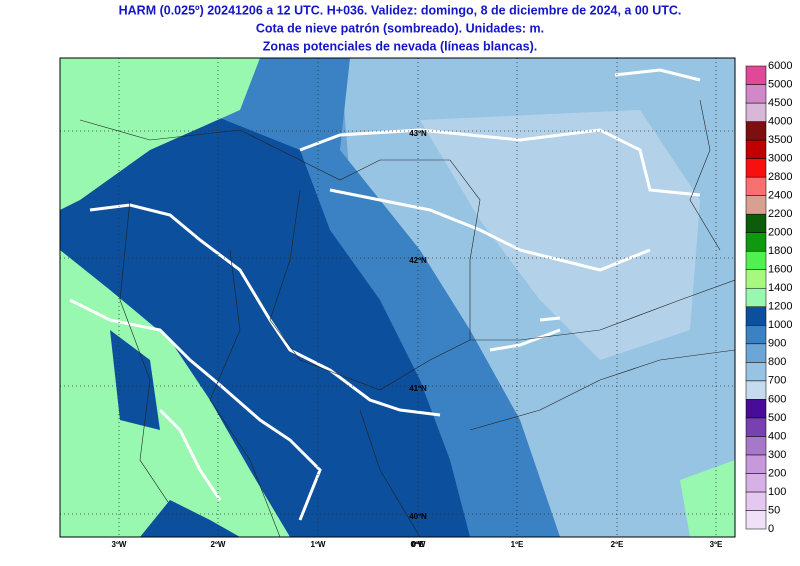 This screenshot has width=800, height=566. What do you see at coordinates (774, 510) in the screenshot?
I see `colorbar-label: 50` at bounding box center [774, 510].